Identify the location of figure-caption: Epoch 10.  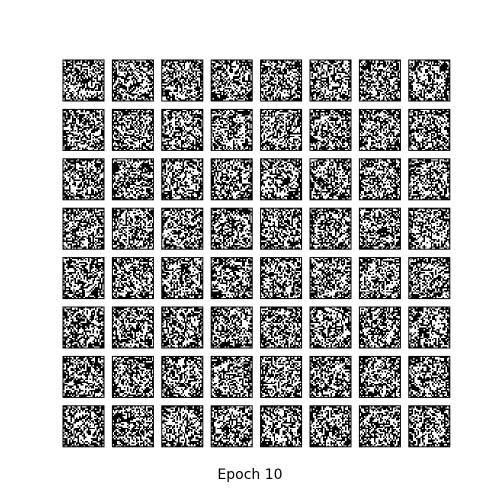
(250, 475).